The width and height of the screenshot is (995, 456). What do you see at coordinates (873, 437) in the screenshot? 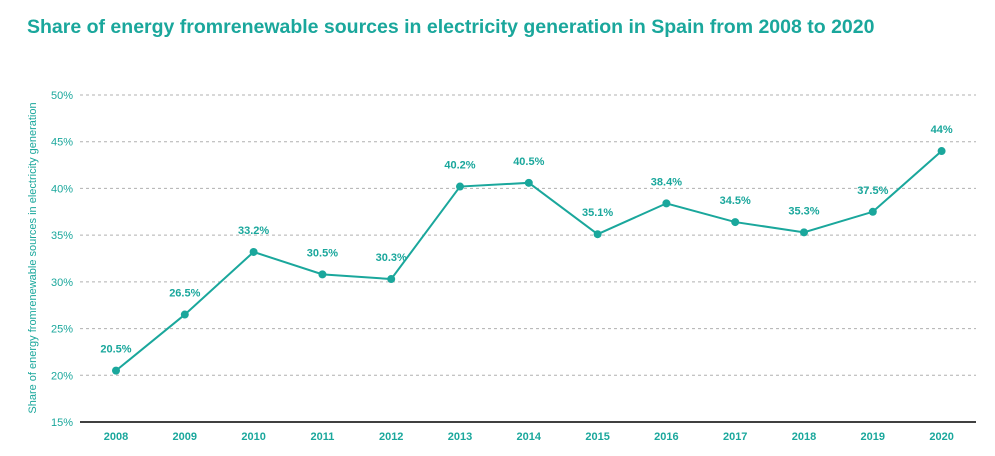
I see `x-tick-label: 2019` at bounding box center [873, 437].